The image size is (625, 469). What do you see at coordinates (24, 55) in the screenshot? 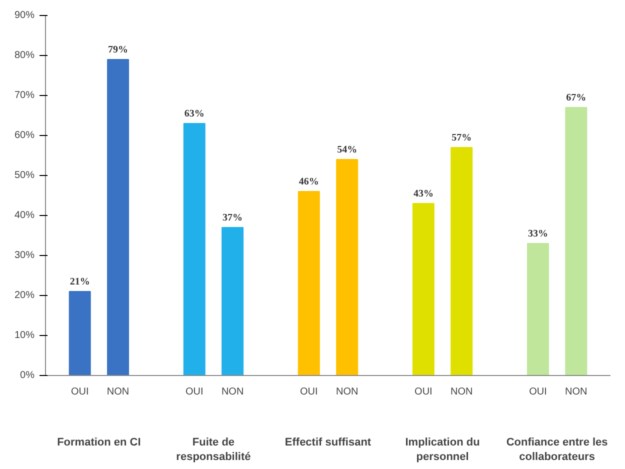
I see `y-tick-label: 80%` at bounding box center [24, 55].